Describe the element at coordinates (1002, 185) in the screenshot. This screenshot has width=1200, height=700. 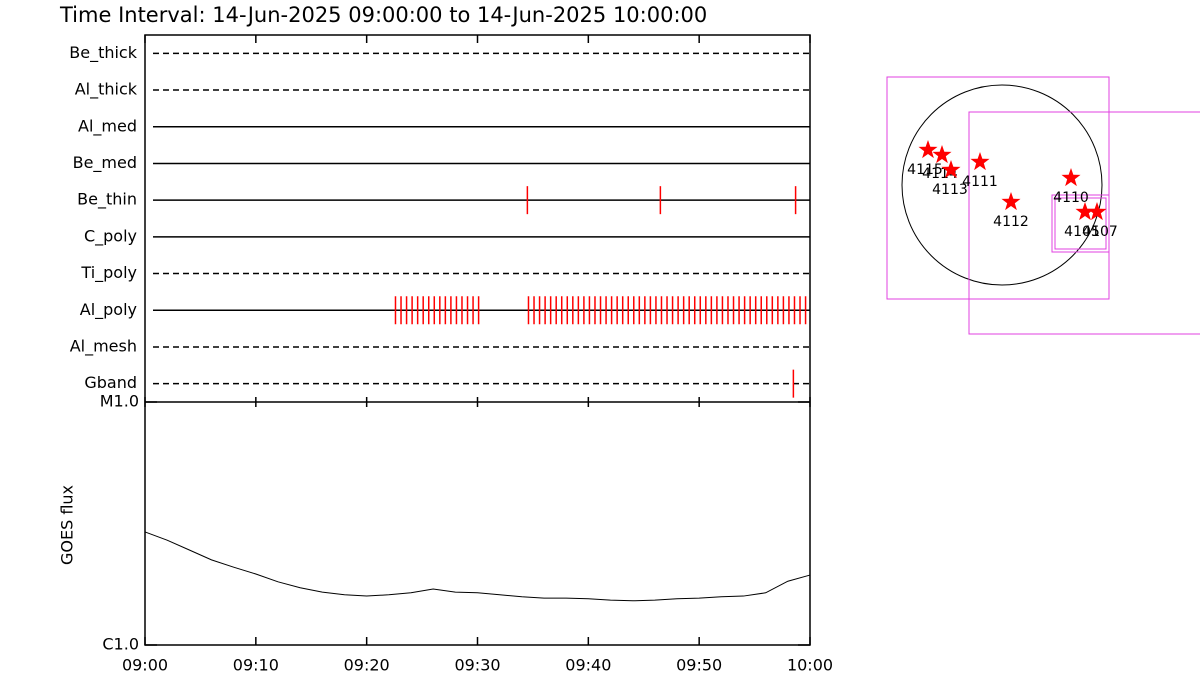
I see `solar-disk` at that location.